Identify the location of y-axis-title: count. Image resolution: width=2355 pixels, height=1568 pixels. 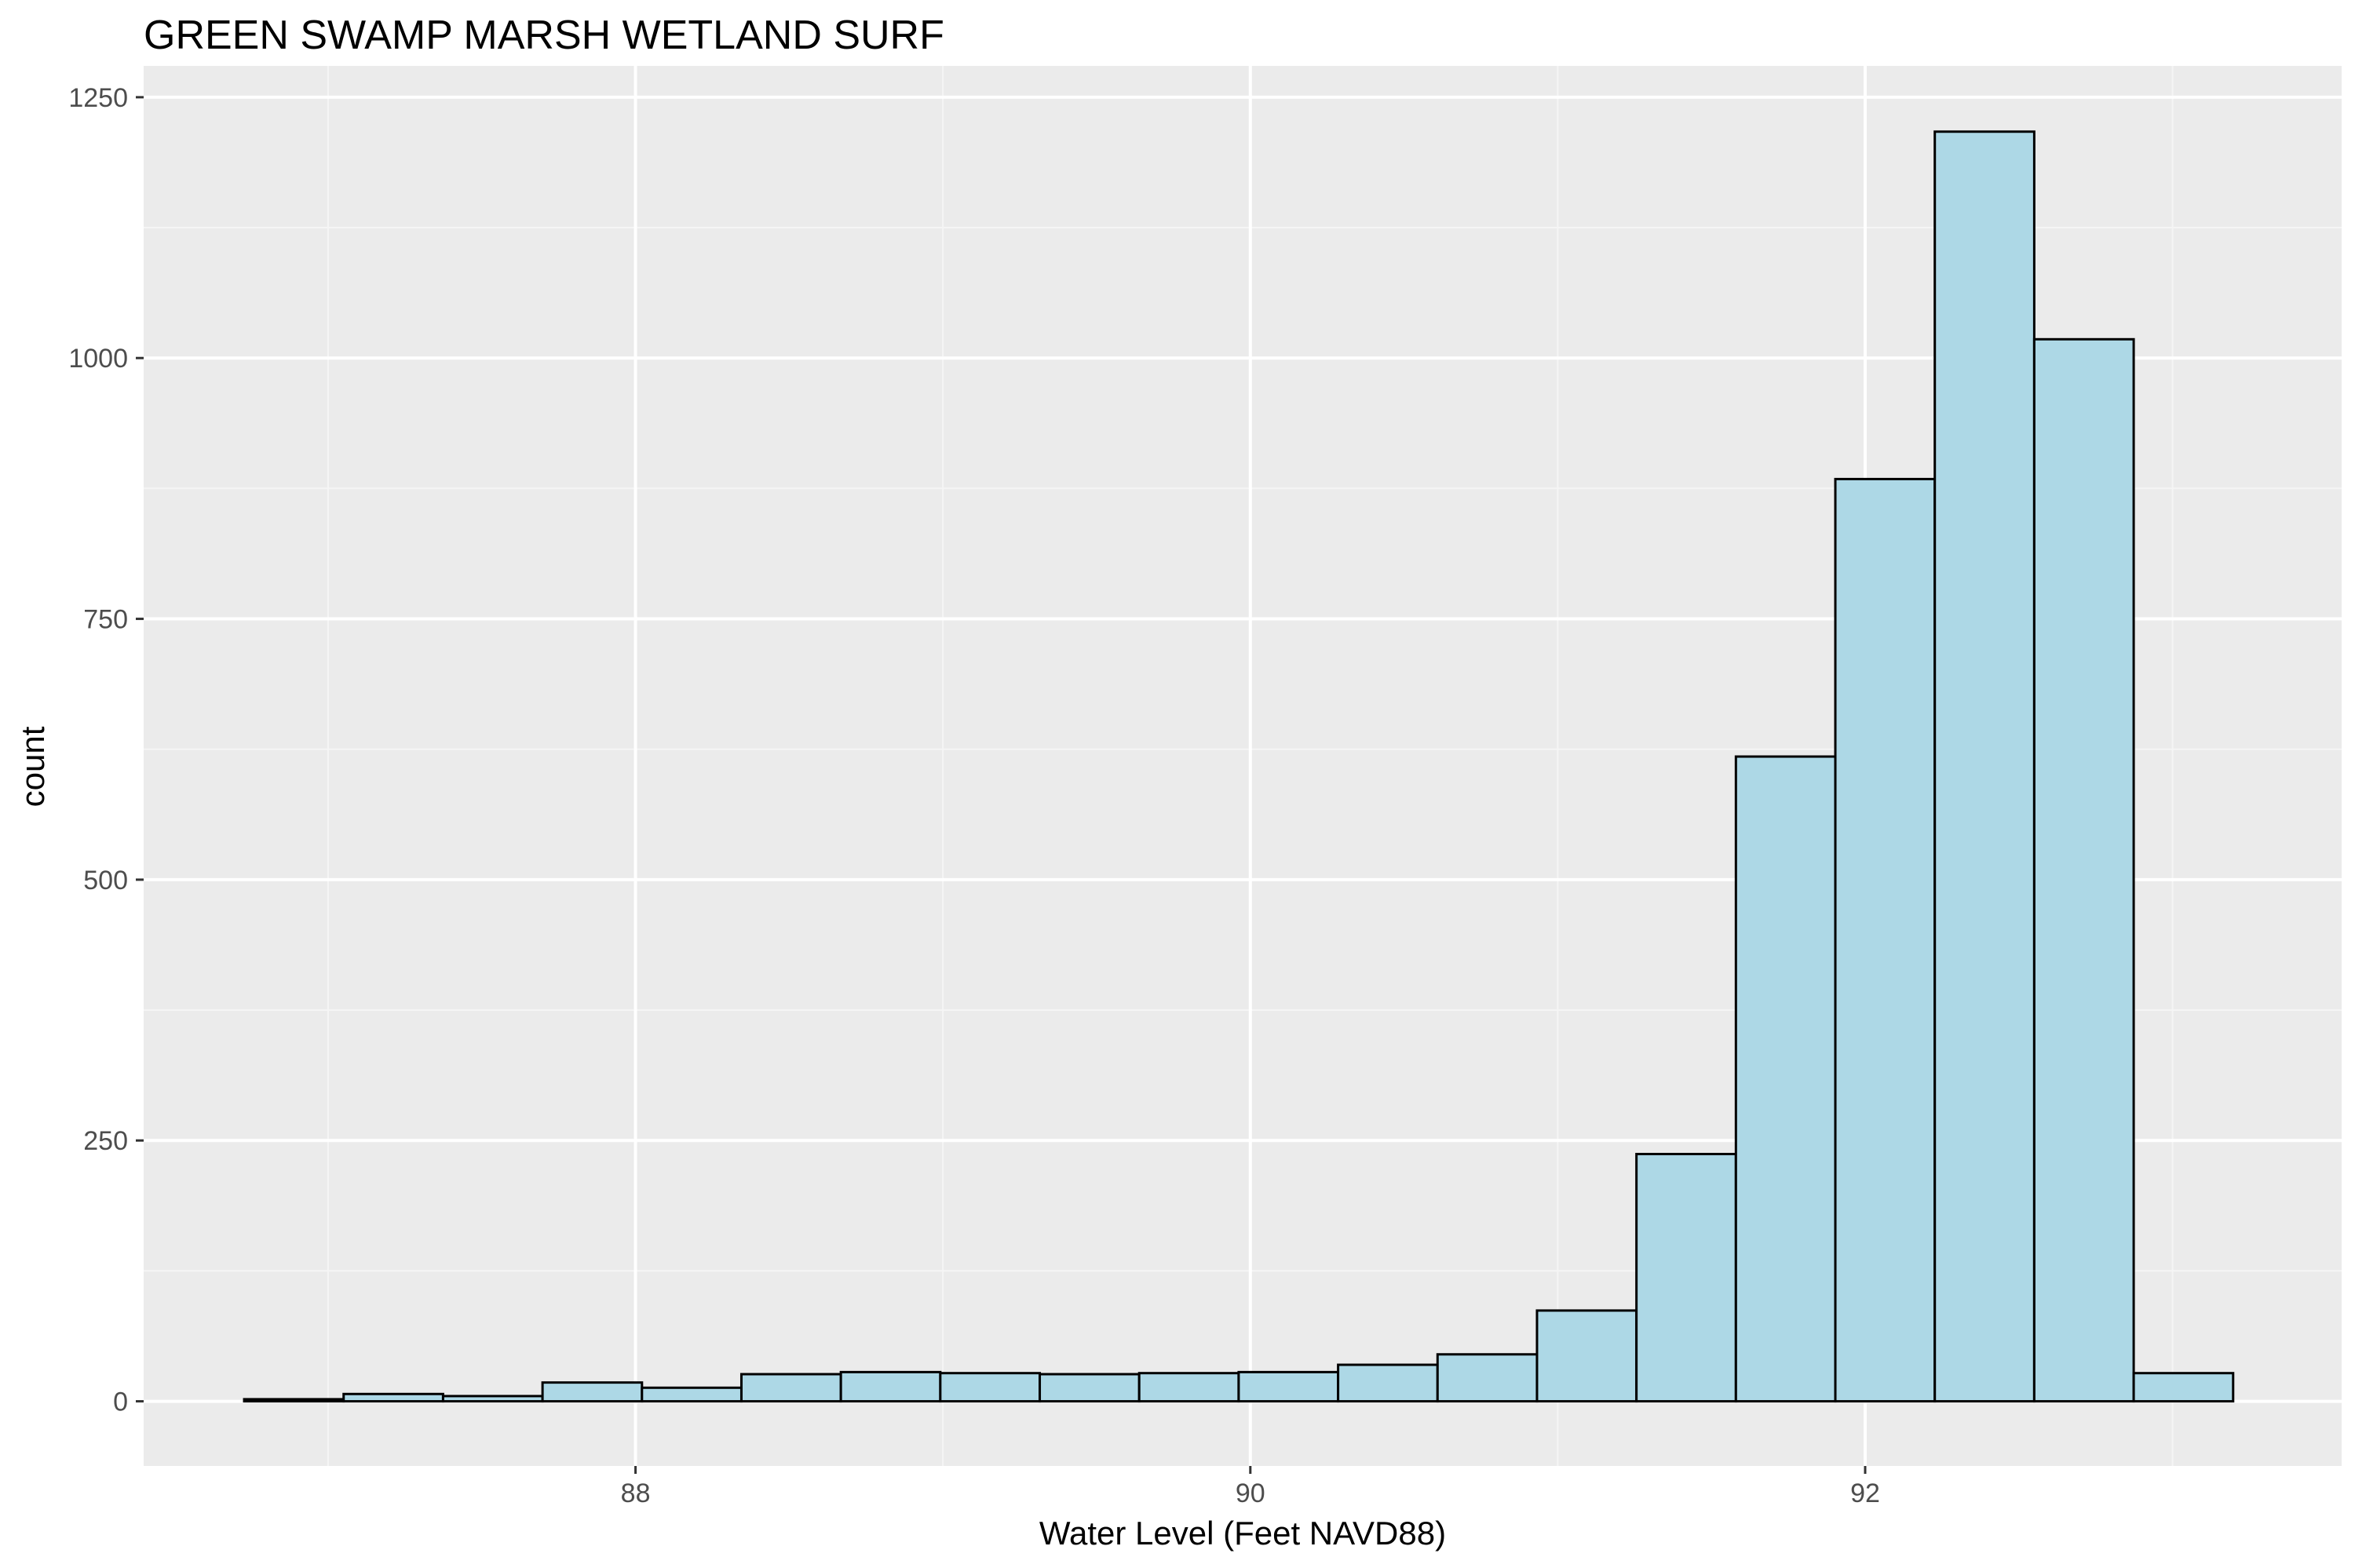
(32, 766).